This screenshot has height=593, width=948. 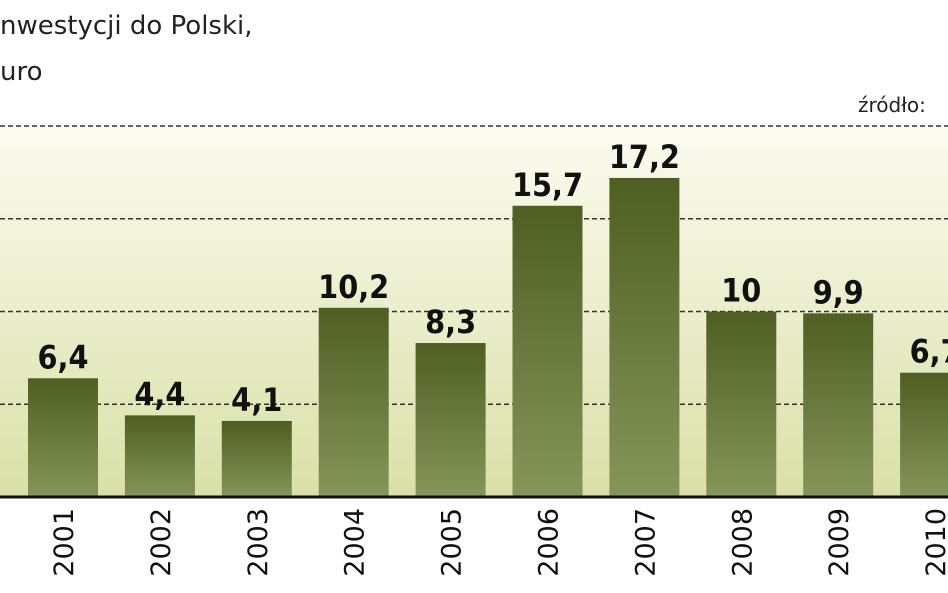 What do you see at coordinates (126, 26) in the screenshot?
I see `chart-title: nwestycji do Polski,` at bounding box center [126, 26].